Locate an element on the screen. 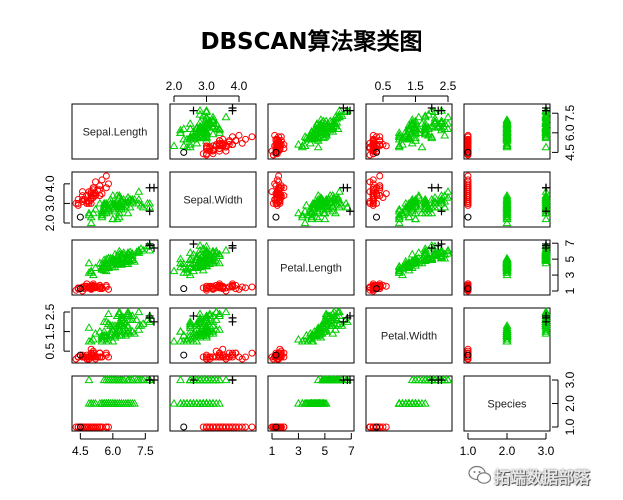  tick-label: 1 is located at coordinates (272, 451).